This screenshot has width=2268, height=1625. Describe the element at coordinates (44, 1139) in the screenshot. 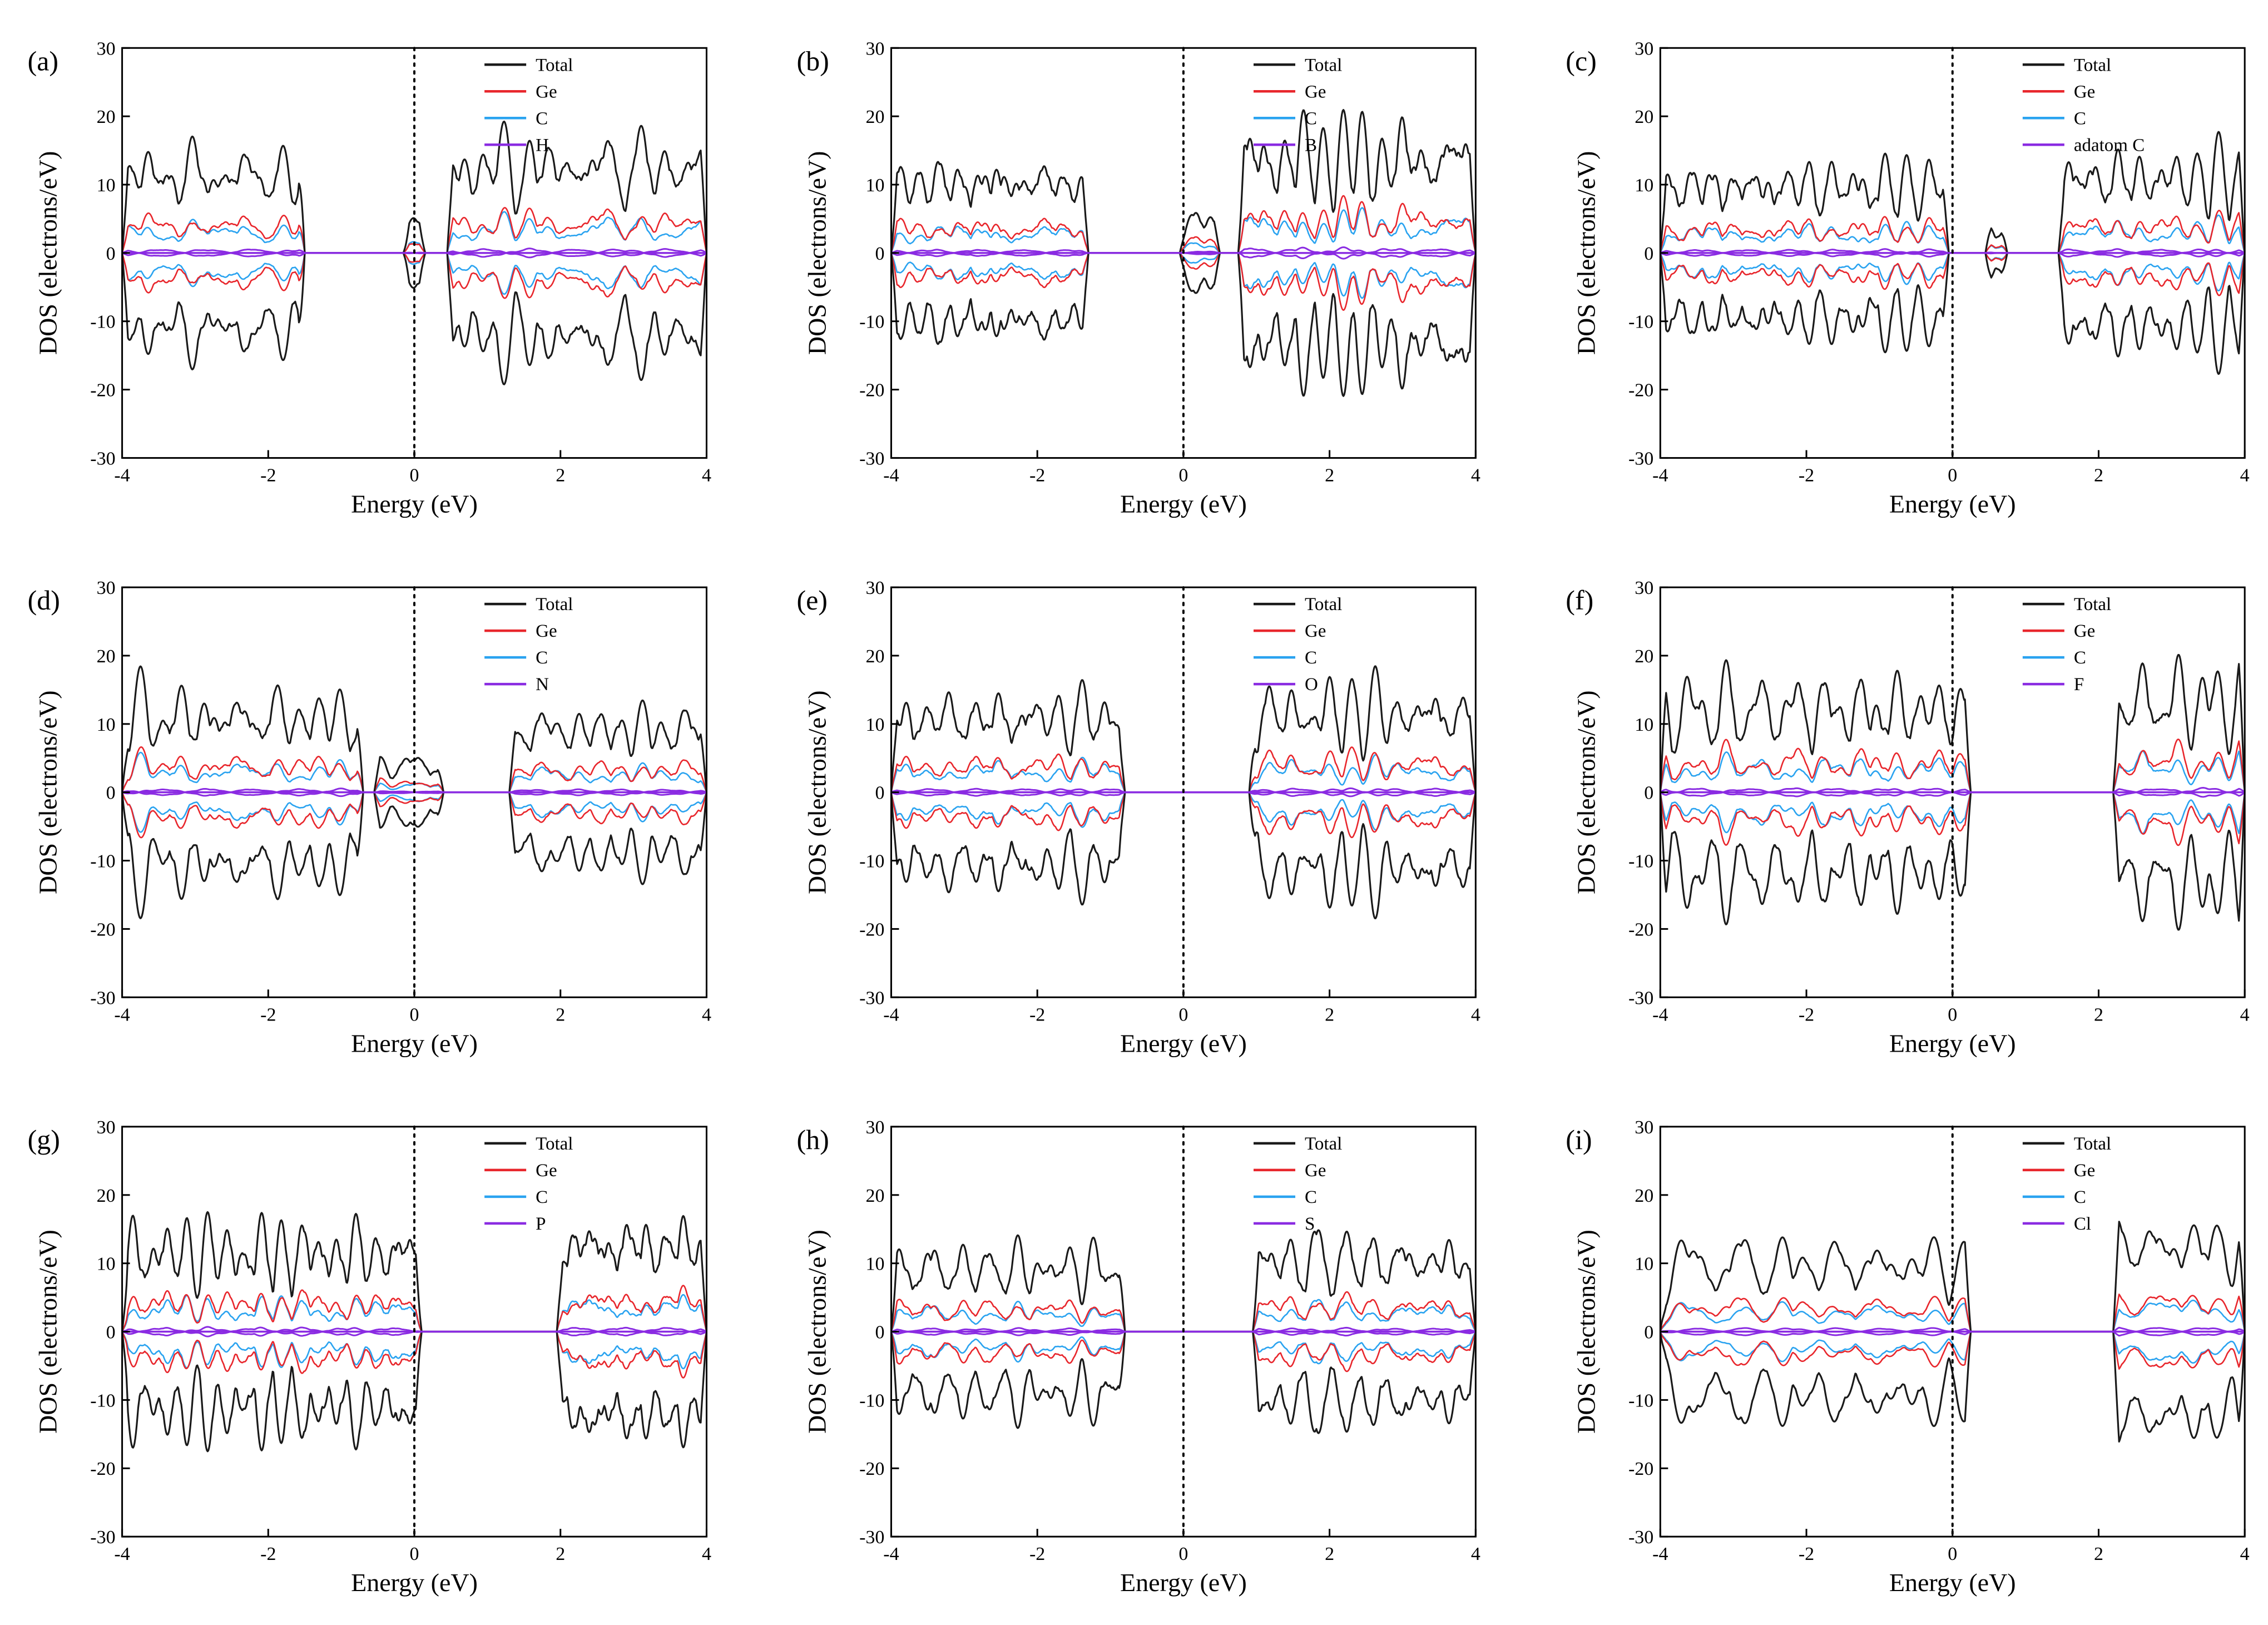

I see `panel-label: (g)` at that location.